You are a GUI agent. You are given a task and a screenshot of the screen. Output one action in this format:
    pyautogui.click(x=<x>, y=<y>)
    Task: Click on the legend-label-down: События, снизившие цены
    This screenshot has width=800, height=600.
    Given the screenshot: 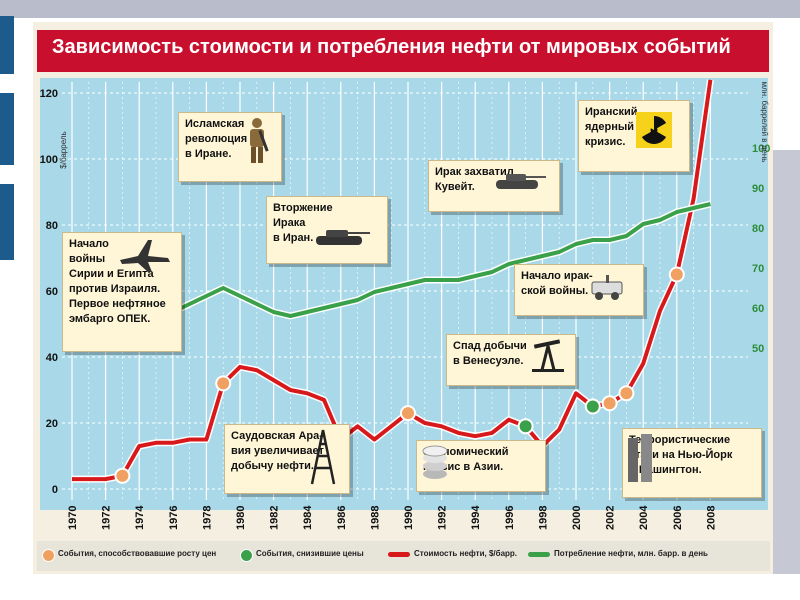 What is the action you would take?
    pyautogui.click(x=310, y=553)
    